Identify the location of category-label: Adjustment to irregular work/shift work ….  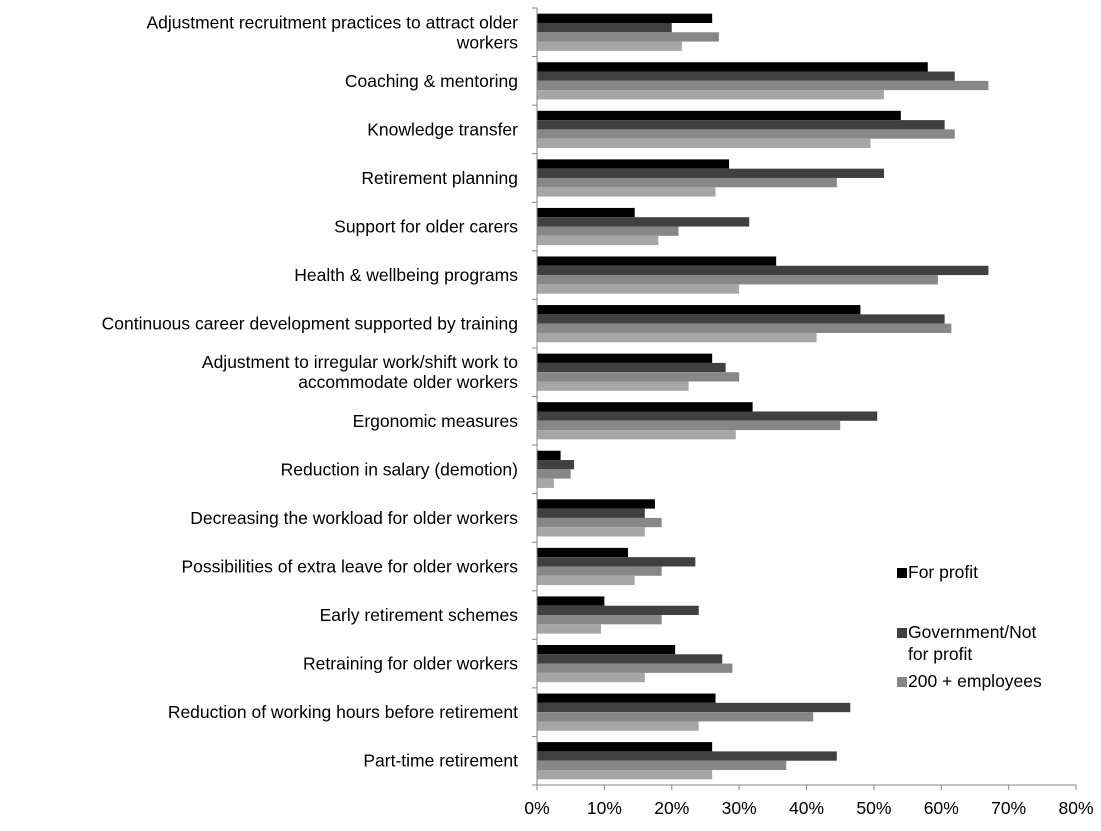
(360, 362).